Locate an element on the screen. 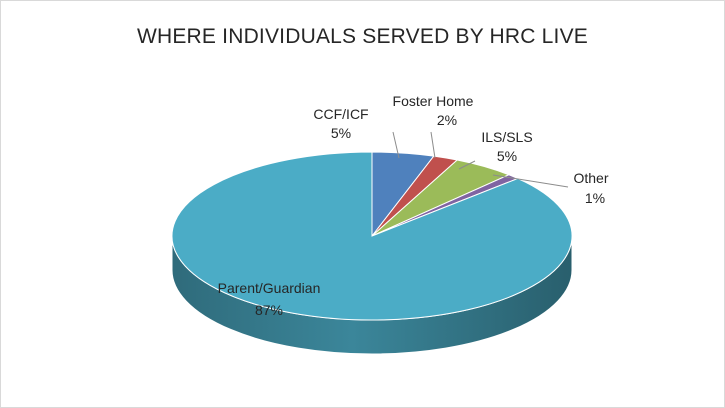 The height and width of the screenshot is (408, 725). label-name-ils-sls: ILS/SLS is located at coordinates (506, 137).